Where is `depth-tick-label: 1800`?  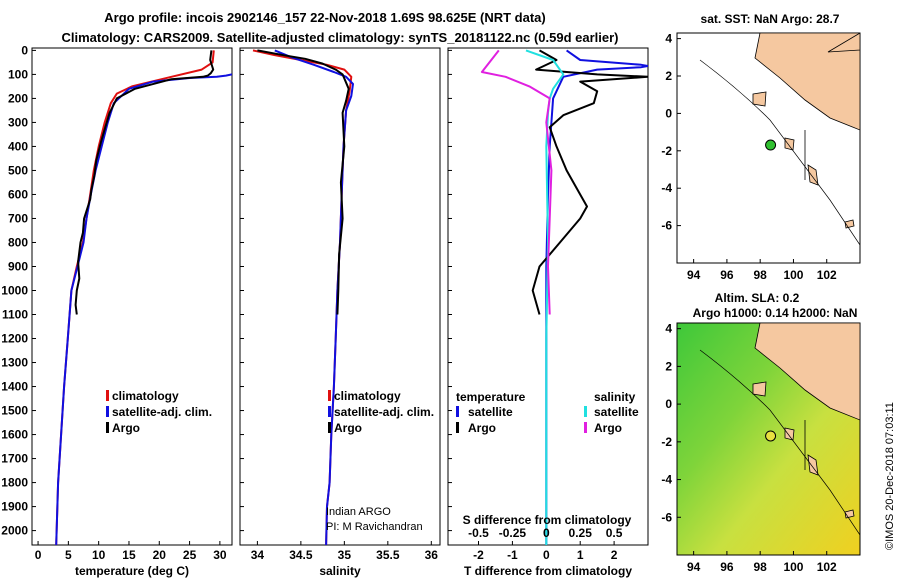
depth-tick-label: 1800 is located at coordinates (14, 483).